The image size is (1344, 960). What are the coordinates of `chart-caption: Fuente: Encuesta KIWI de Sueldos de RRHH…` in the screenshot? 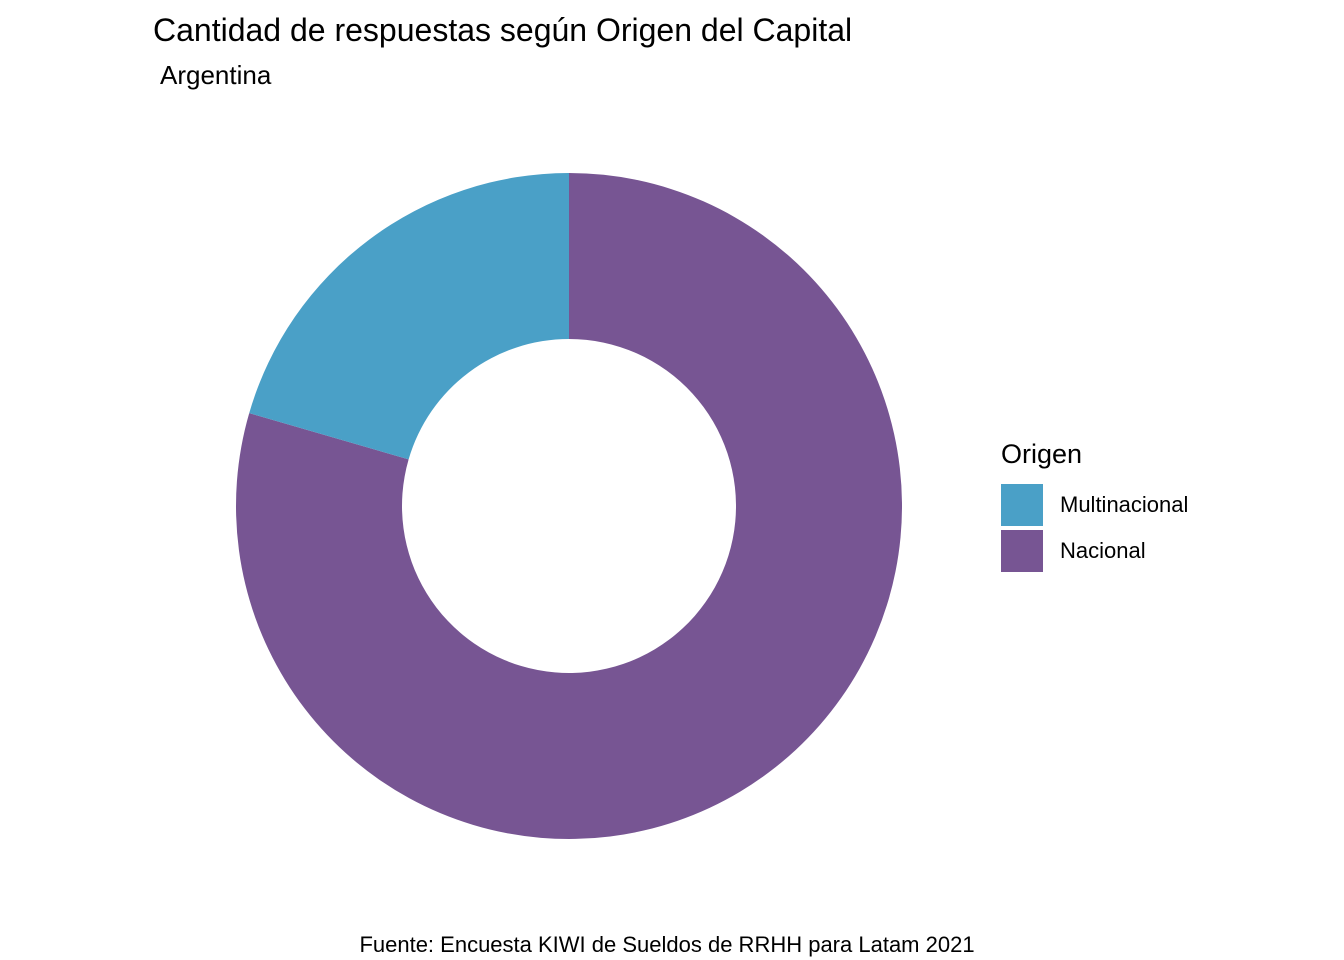 It's located at (667, 944).